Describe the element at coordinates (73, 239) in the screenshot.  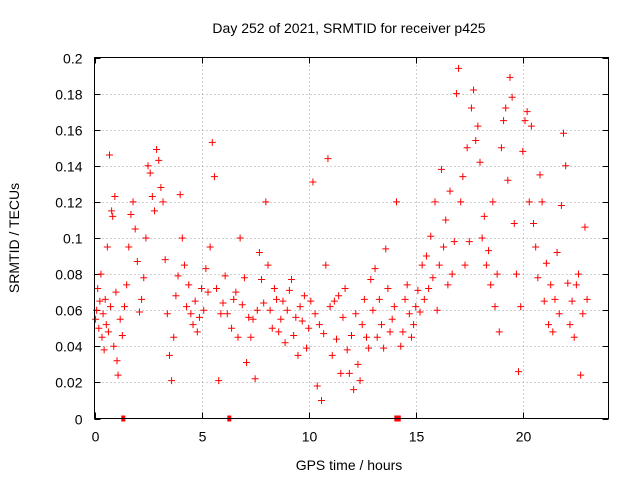
I see `y-tick-label: 0.1` at that location.